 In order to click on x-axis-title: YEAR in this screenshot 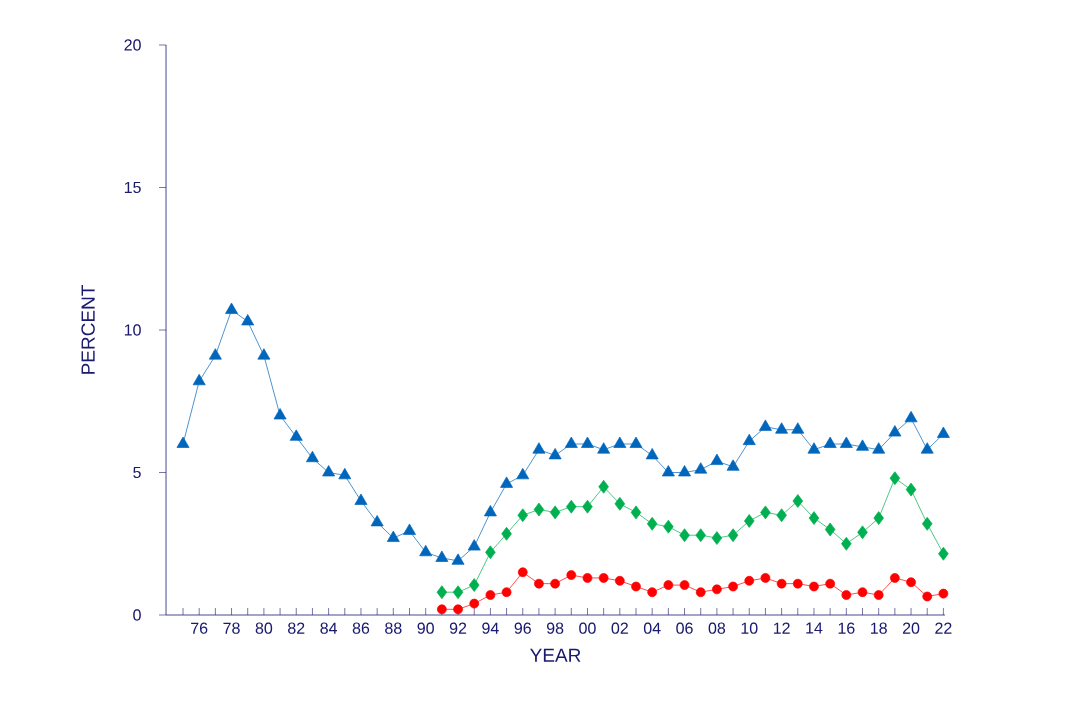, I will do `click(555, 655)`.